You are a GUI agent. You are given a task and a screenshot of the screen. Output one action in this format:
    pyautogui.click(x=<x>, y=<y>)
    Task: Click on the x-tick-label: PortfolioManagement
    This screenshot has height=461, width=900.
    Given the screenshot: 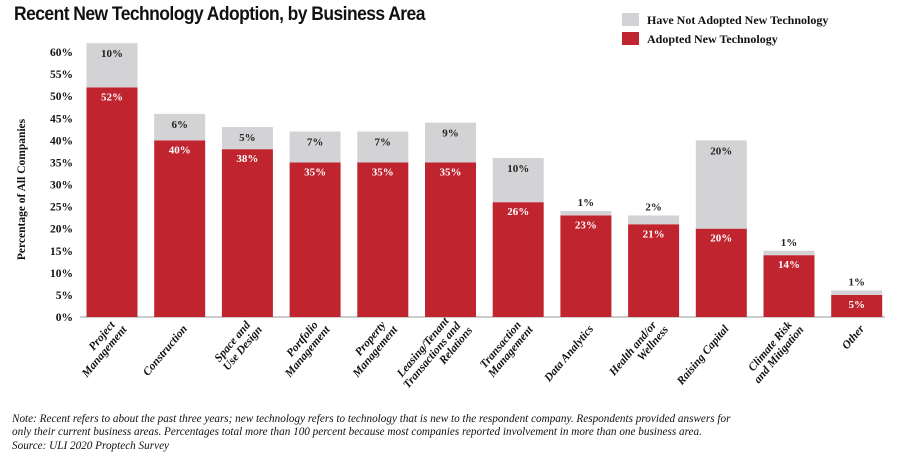 What is the action you would take?
    pyautogui.click(x=303, y=348)
    